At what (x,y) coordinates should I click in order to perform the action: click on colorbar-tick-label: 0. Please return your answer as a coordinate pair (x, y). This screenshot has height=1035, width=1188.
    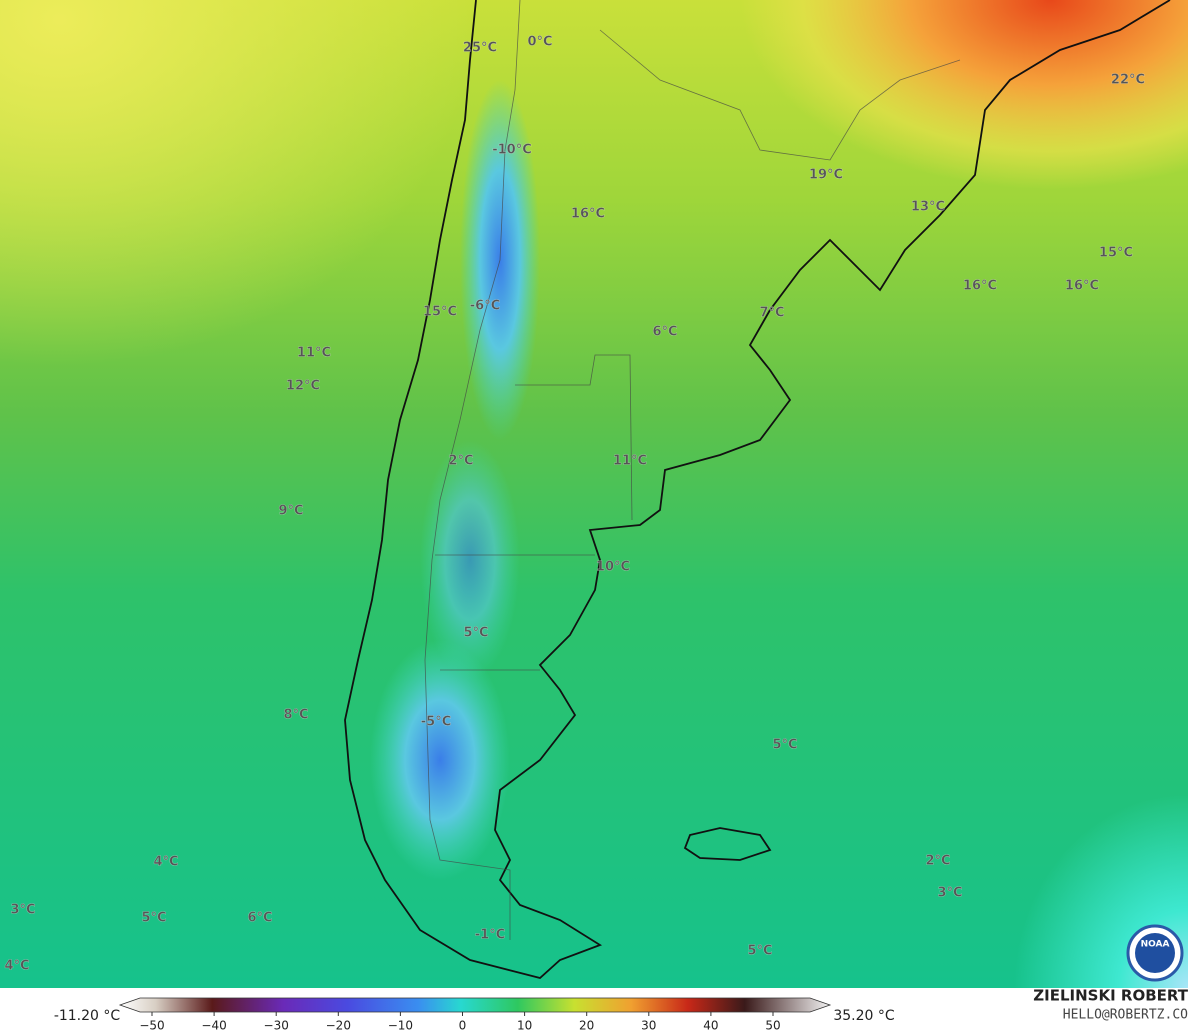
    Looking at the image, I should click on (463, 1026).